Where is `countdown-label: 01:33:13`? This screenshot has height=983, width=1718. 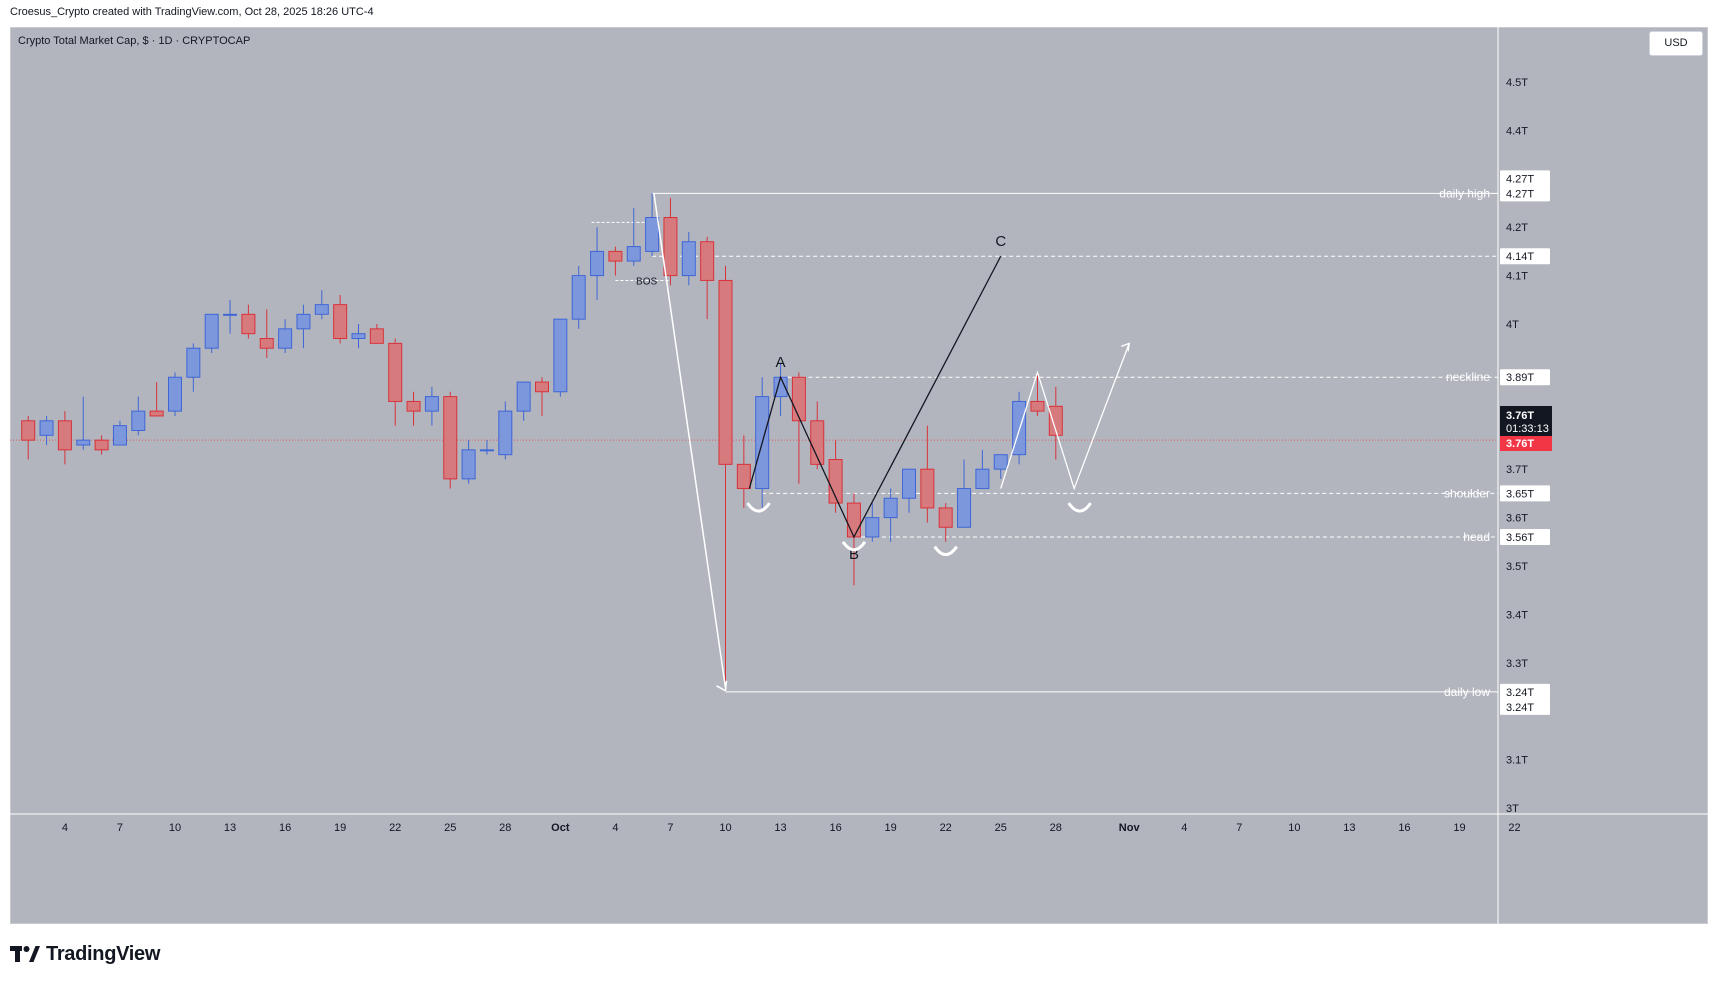 countdown-label: 01:33:13 is located at coordinates (1527, 429).